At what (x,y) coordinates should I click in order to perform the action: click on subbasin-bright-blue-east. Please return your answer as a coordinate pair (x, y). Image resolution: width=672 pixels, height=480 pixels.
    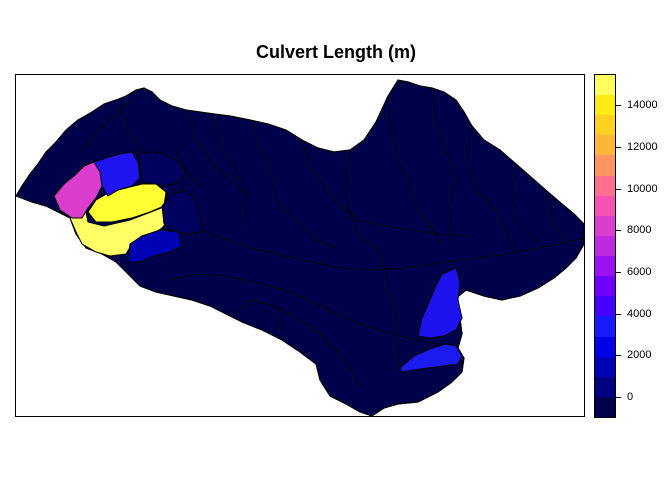
    Looking at the image, I should click on (440, 303).